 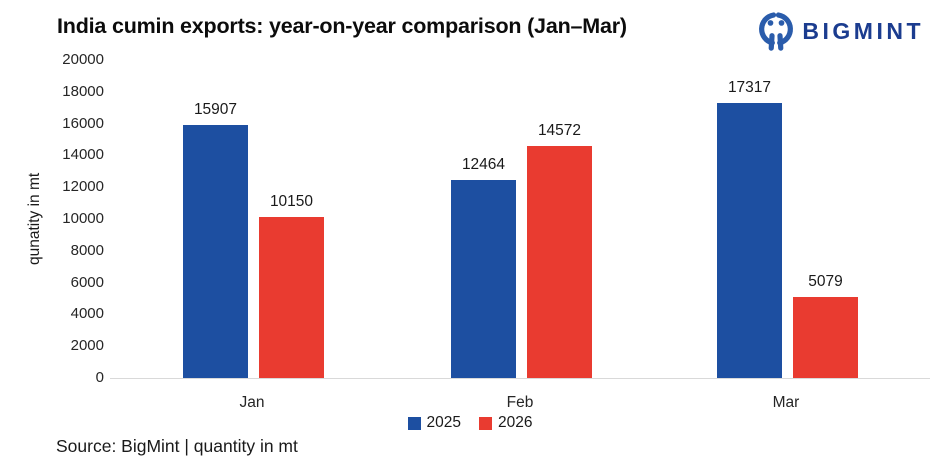 I want to click on x-axis-labels: Jan Feb Mar, so click(x=520, y=403).